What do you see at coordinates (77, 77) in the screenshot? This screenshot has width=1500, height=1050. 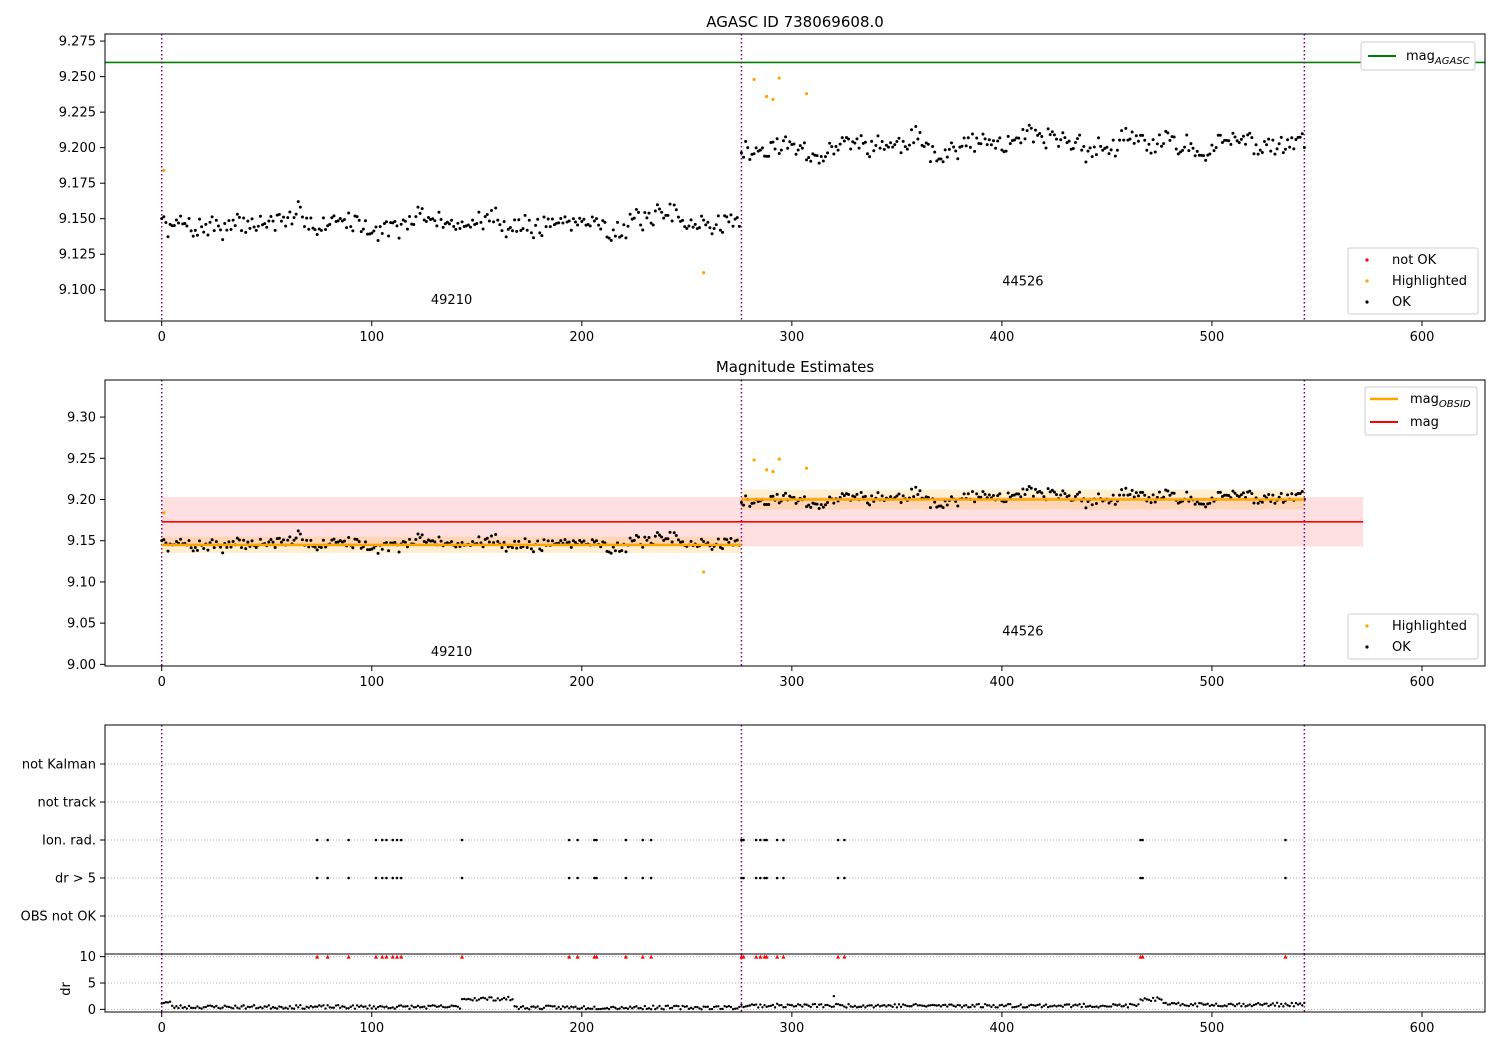 I see `y-tick-label: 9.250` at bounding box center [77, 77].